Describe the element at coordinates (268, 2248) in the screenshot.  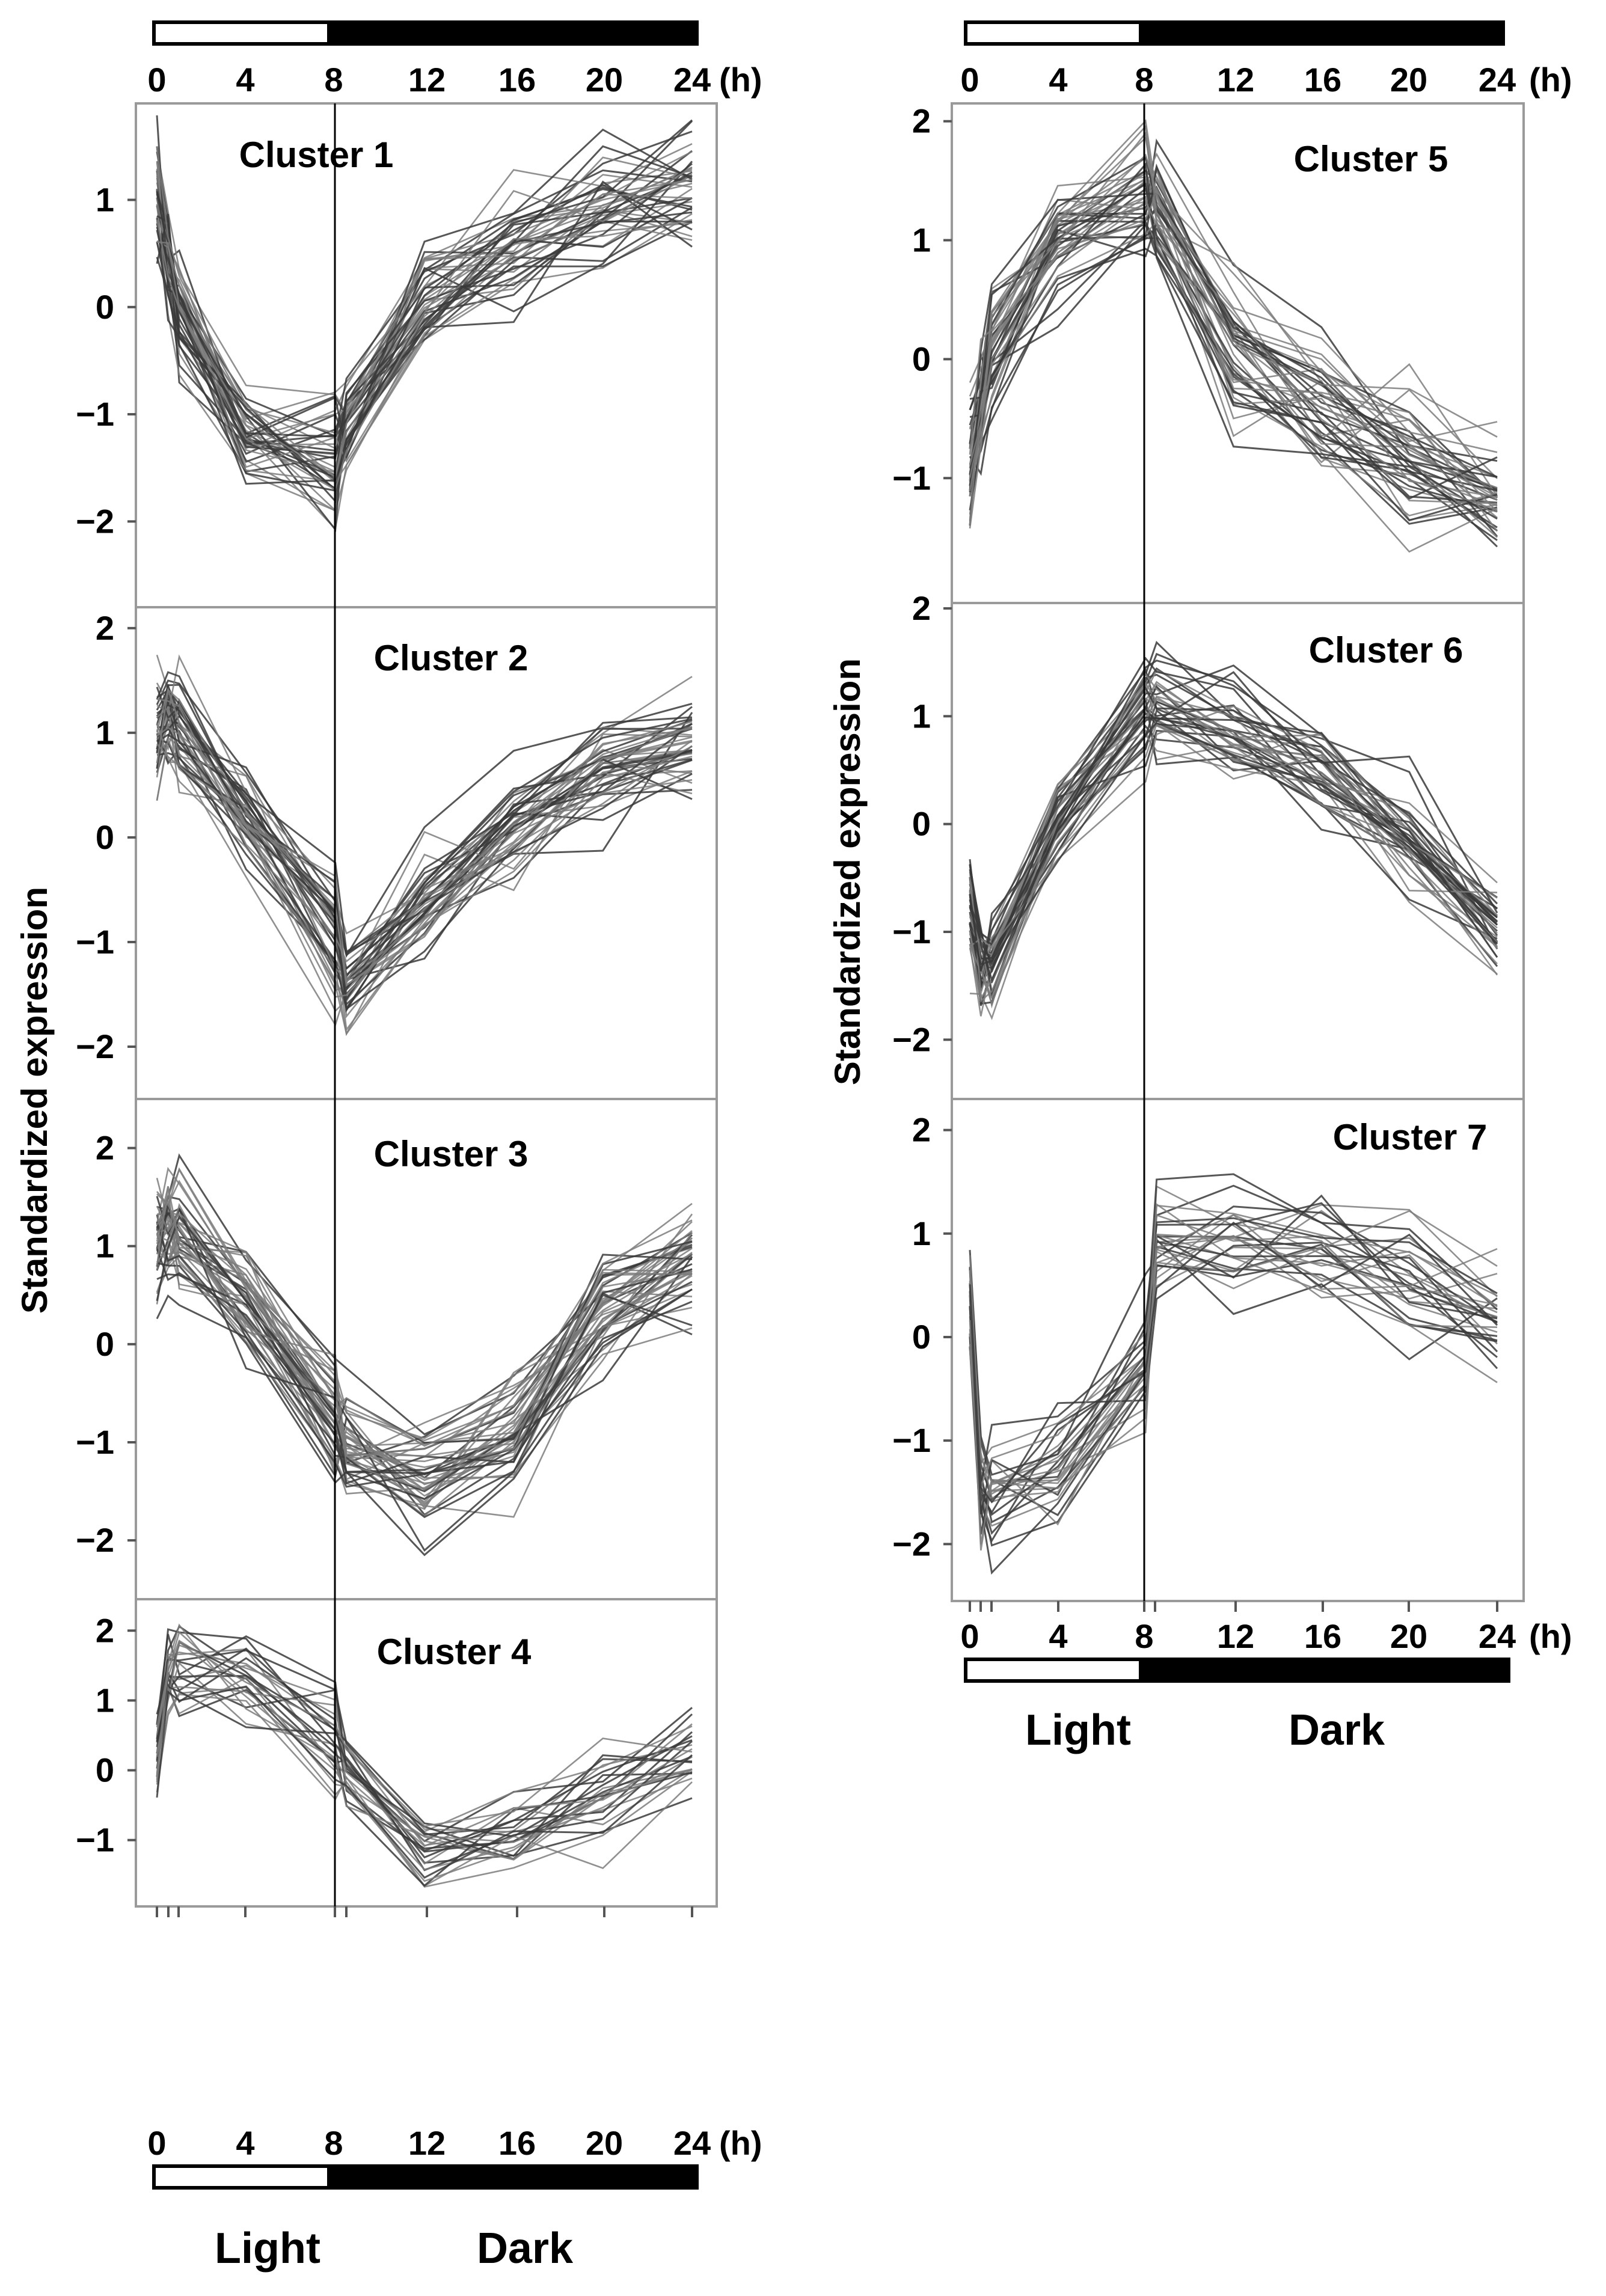
I see `light-label: Light` at that location.